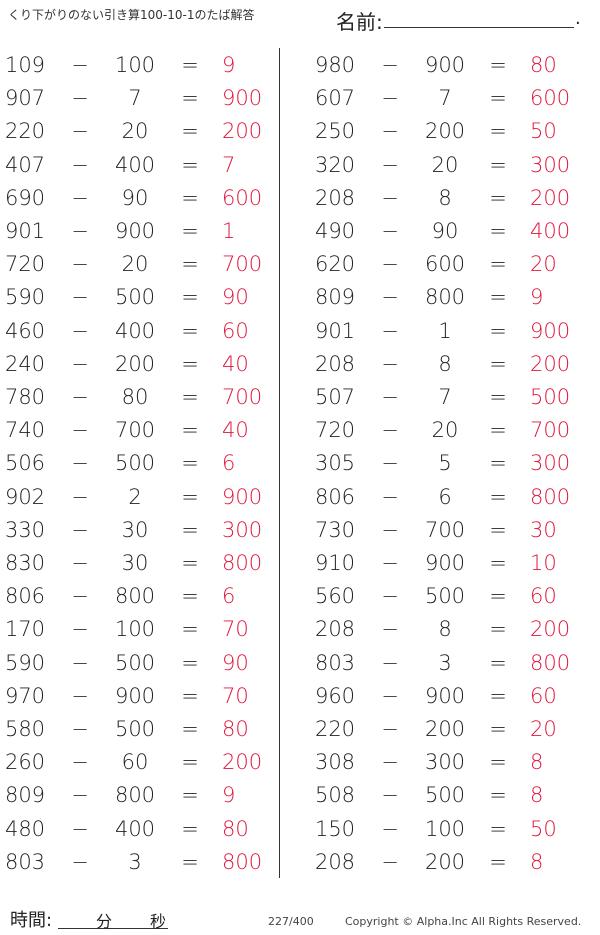  Describe the element at coordinates (229, 596) in the screenshot. I see `answer: 6` at that location.